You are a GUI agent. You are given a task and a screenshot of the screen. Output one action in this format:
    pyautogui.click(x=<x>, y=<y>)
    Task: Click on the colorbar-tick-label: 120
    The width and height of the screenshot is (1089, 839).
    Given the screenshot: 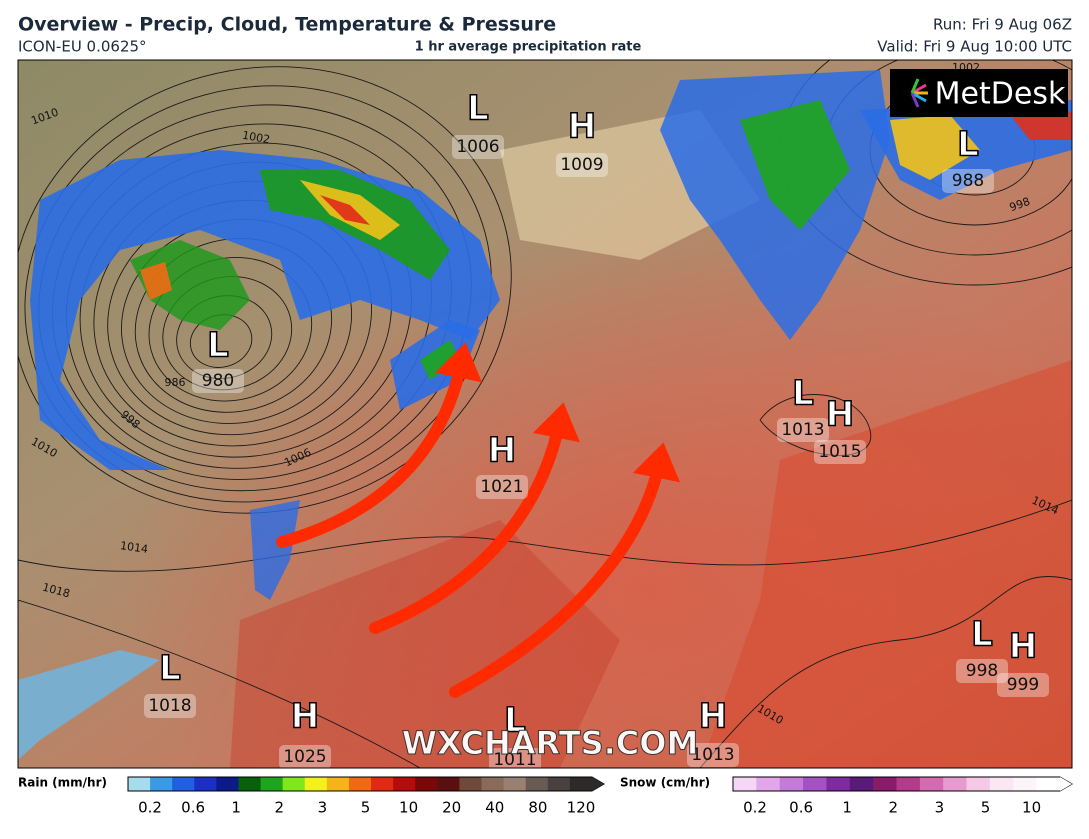 What is the action you would take?
    pyautogui.click(x=581, y=808)
    